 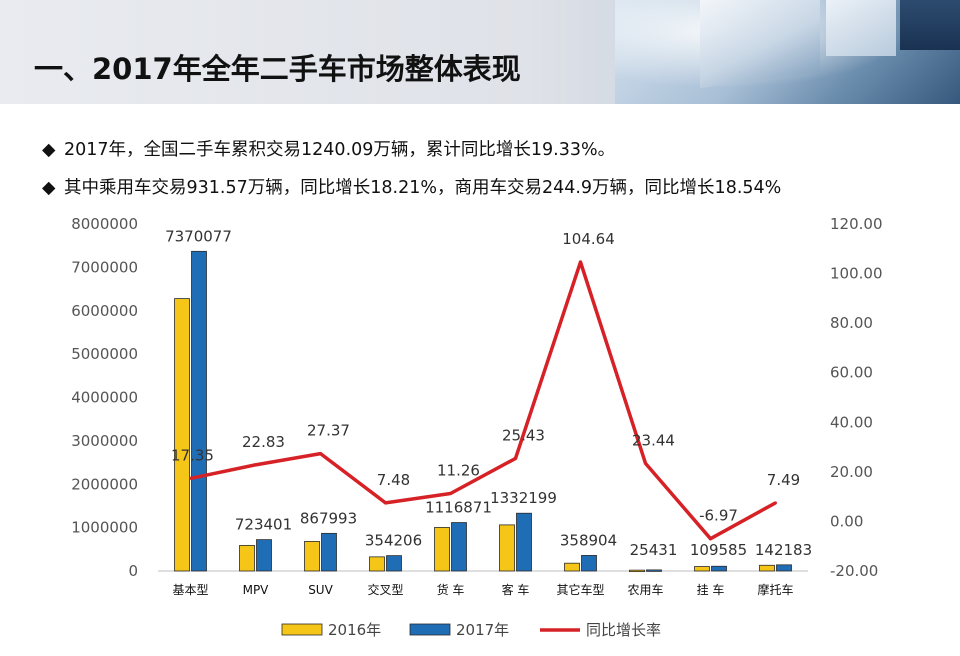 I want to click on page-title: 一、2017年全年二手车市场整体表现, so click(x=277, y=69).